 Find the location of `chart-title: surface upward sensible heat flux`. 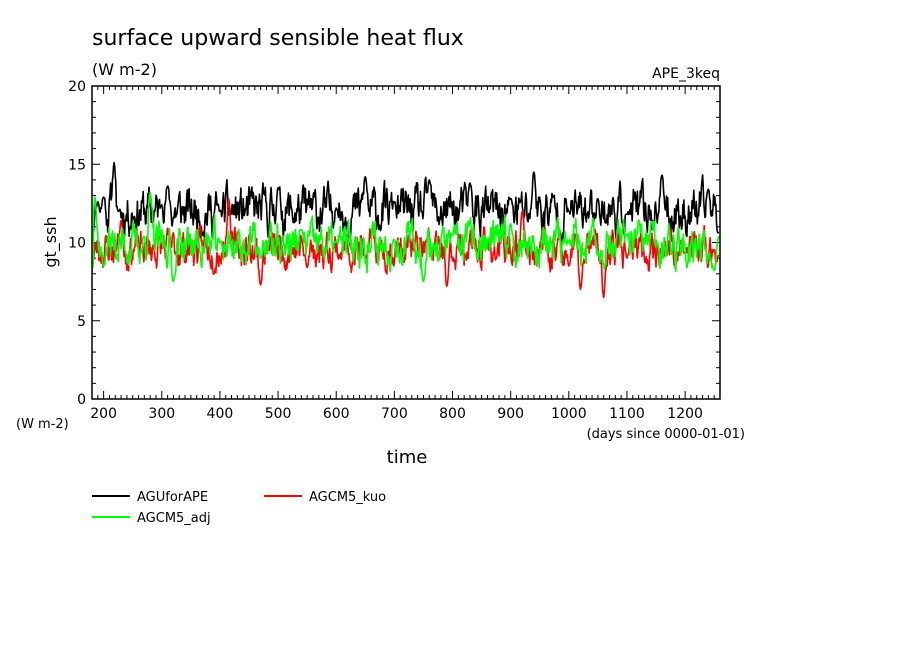

chart-title: surface upward sensible heat flux is located at coordinates (278, 38).